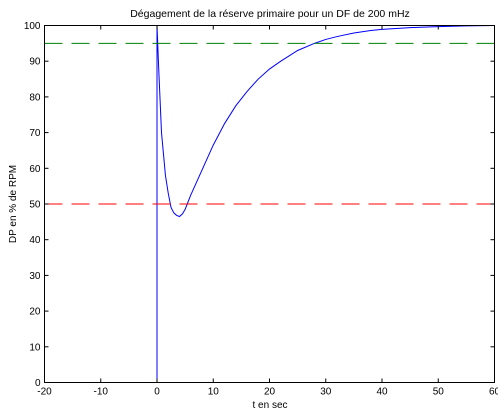 The height and width of the screenshot is (410, 498). I want to click on y-tick-label: 70, so click(35, 133).